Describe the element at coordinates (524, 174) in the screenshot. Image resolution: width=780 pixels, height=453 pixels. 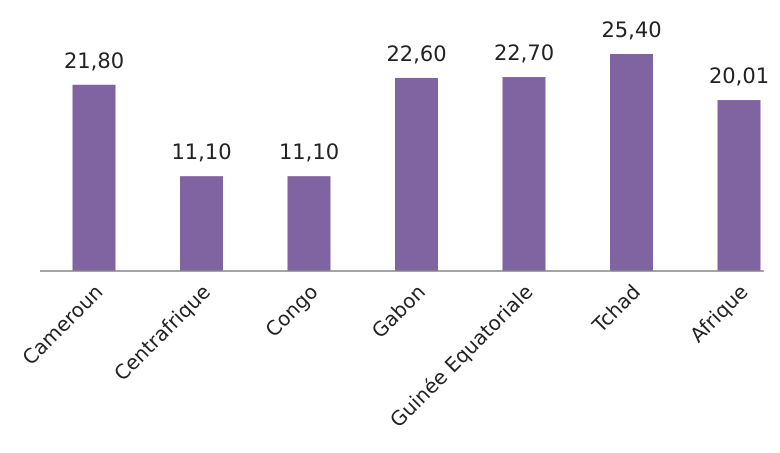
I see `bar-guin-e-equatoriale` at that location.